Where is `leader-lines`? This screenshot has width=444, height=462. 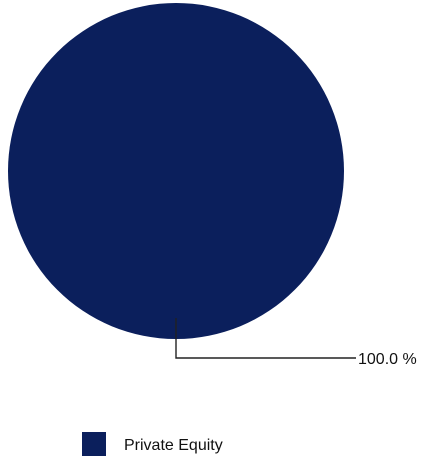 leader-lines is located at coordinates (265, 338).